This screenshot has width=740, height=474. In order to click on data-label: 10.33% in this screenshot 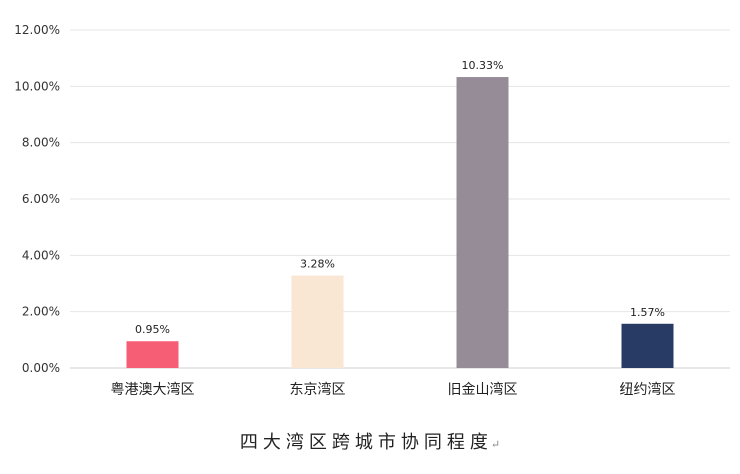, I will do `click(483, 65)`.